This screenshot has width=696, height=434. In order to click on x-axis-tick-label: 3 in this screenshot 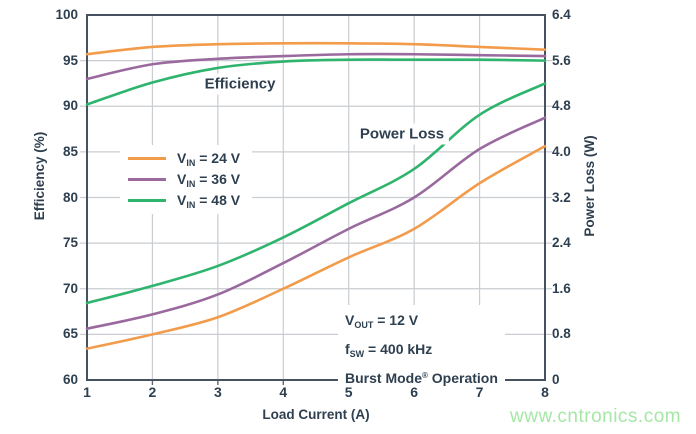, I will do `click(217, 392)`.